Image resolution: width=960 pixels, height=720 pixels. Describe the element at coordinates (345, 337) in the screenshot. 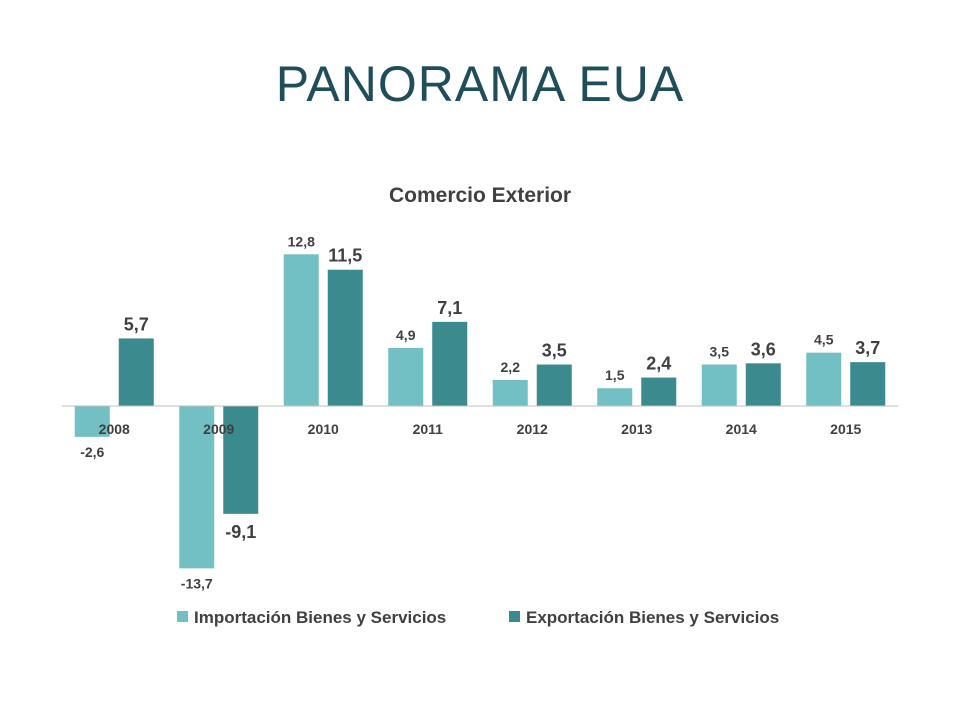

I see `bar-export-2010` at that location.